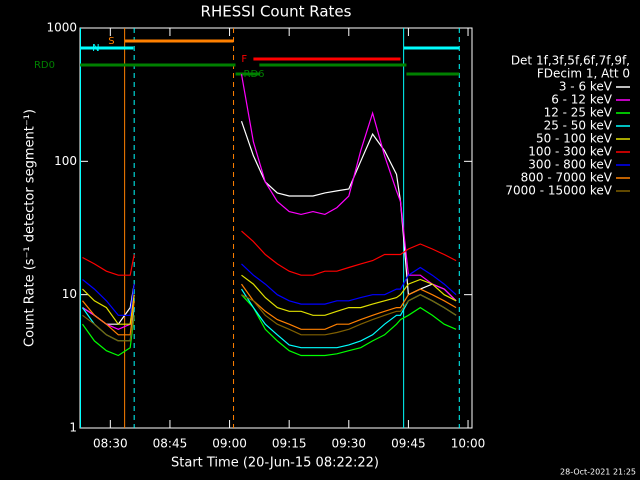 The width and height of the screenshot is (640, 480). I want to click on x-tick-label: 08:30, so click(110, 444).